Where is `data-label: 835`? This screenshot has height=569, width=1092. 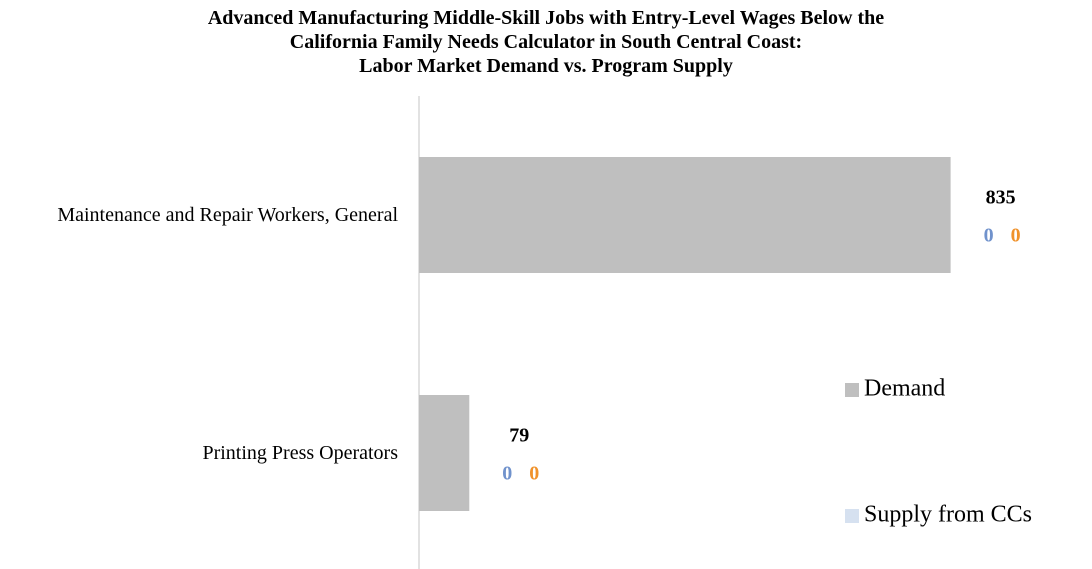
data-label: 835 is located at coordinates (1001, 198).